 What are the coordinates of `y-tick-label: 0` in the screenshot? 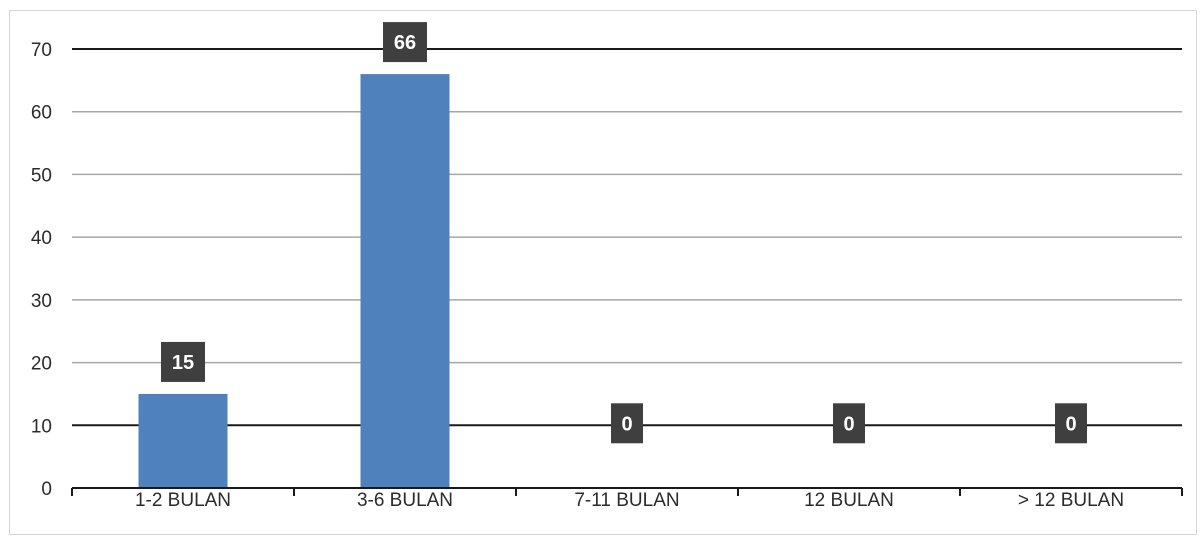 It's located at (46, 489).